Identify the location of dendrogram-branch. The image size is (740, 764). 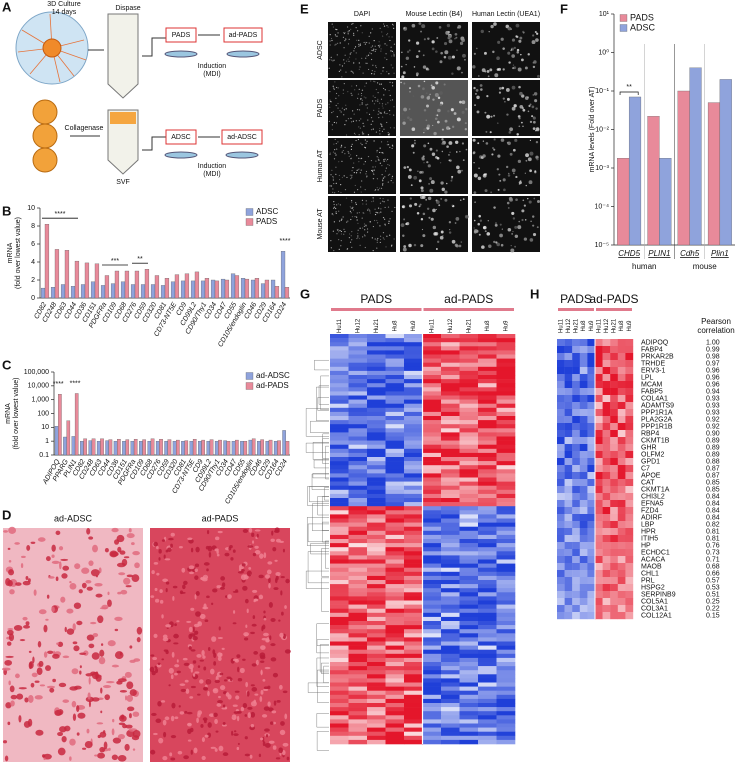
(322, 741).